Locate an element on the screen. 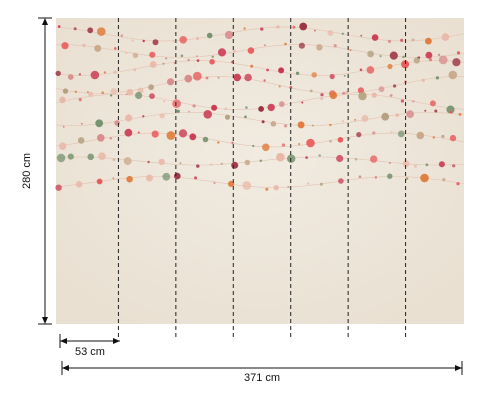 The image size is (500, 400). total-width-dimension: 371 cm is located at coordinates (262, 372).